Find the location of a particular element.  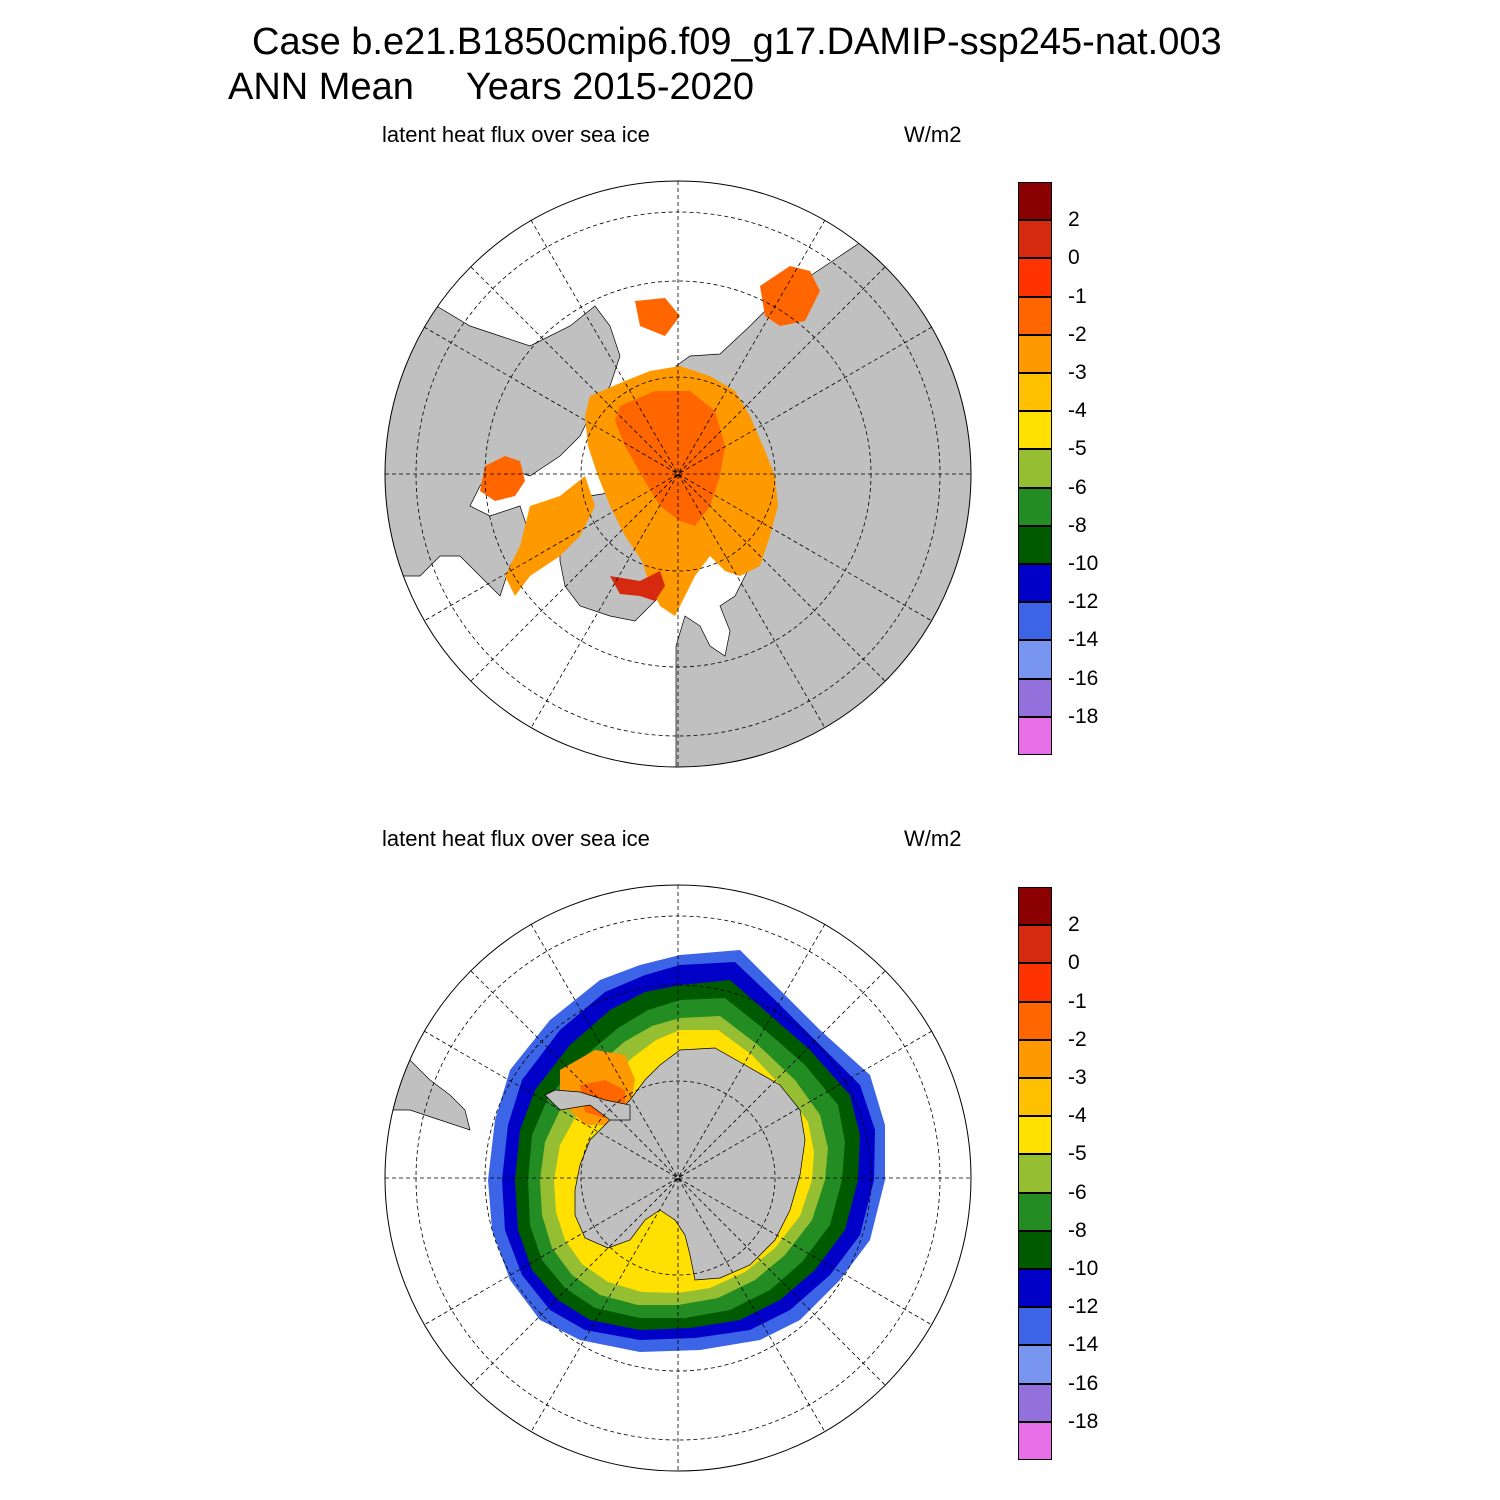

north-panel-units-label: W/m2 is located at coordinates (933, 134).